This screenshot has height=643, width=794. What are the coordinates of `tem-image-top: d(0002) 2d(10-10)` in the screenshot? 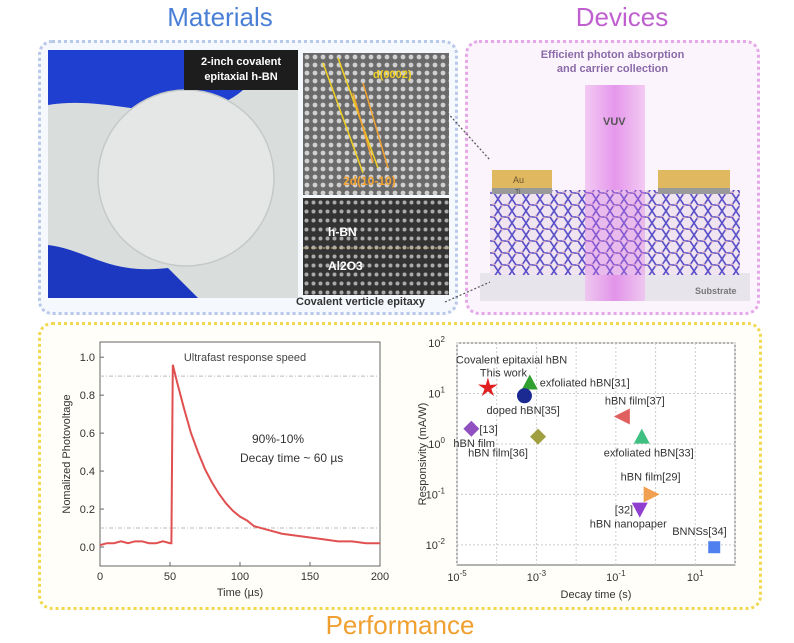 It's located at (376, 124).